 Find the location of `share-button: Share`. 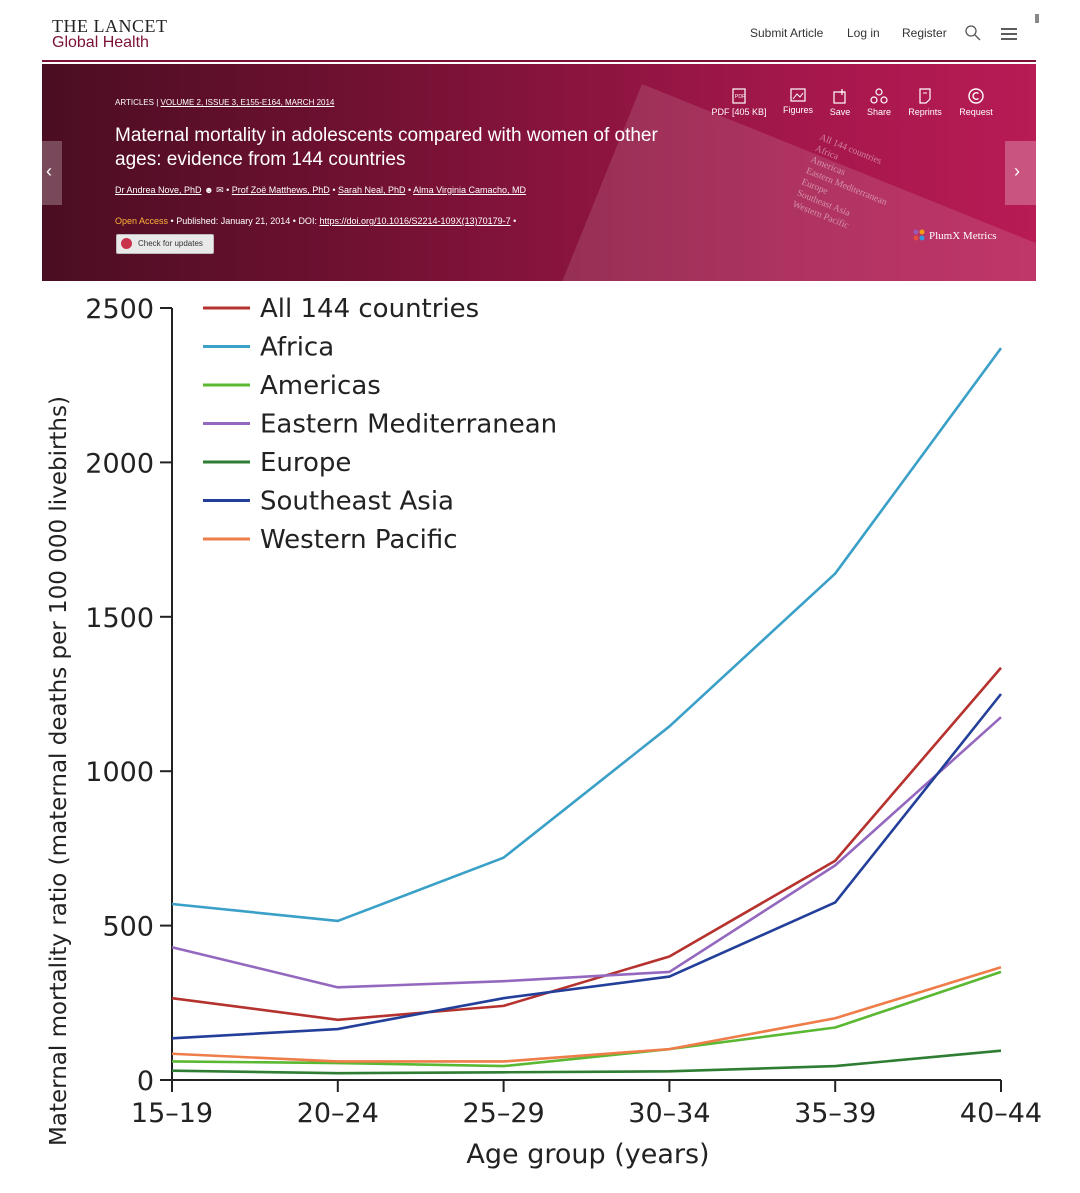

share-button: Share is located at coordinates (879, 102).